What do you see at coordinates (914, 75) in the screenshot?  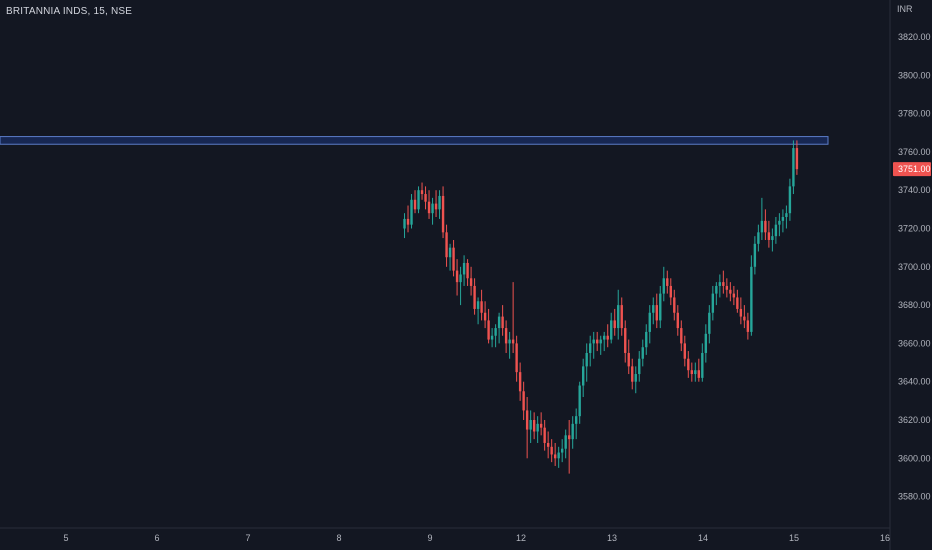 I see `price-tick-label: 3800.00` at bounding box center [914, 75].